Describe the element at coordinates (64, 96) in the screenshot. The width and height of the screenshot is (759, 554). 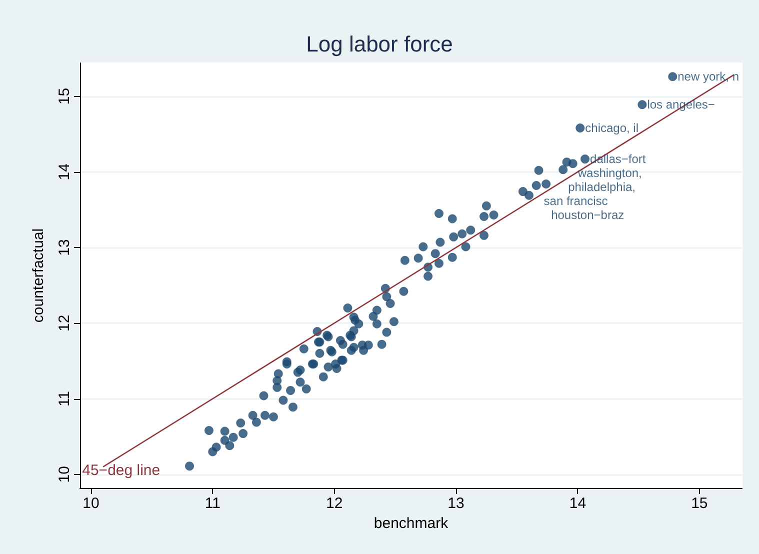
I see `y-tick-label: 15` at that location.